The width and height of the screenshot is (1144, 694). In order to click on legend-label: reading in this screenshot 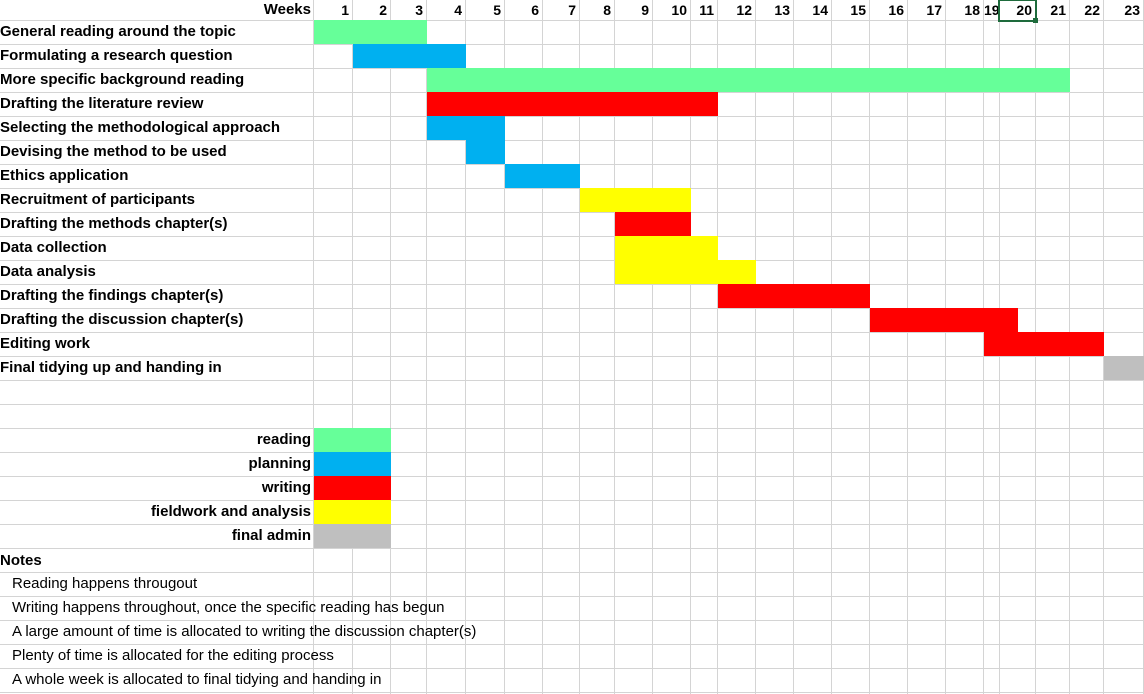, I will do `click(283, 439)`.